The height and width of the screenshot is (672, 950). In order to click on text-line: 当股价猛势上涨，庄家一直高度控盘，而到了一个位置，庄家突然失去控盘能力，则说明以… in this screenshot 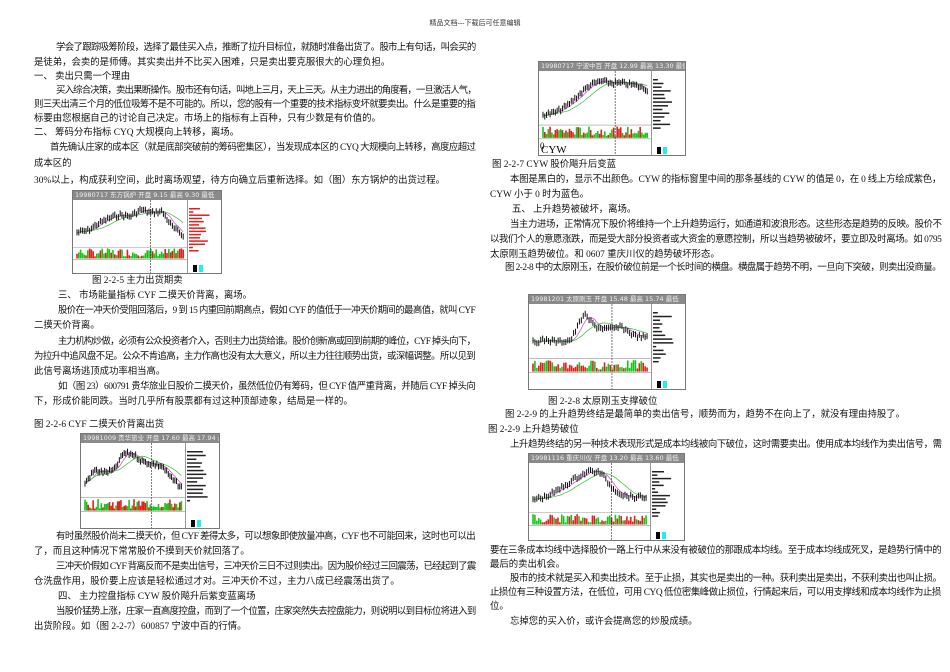, I will do `click(266, 612)`.